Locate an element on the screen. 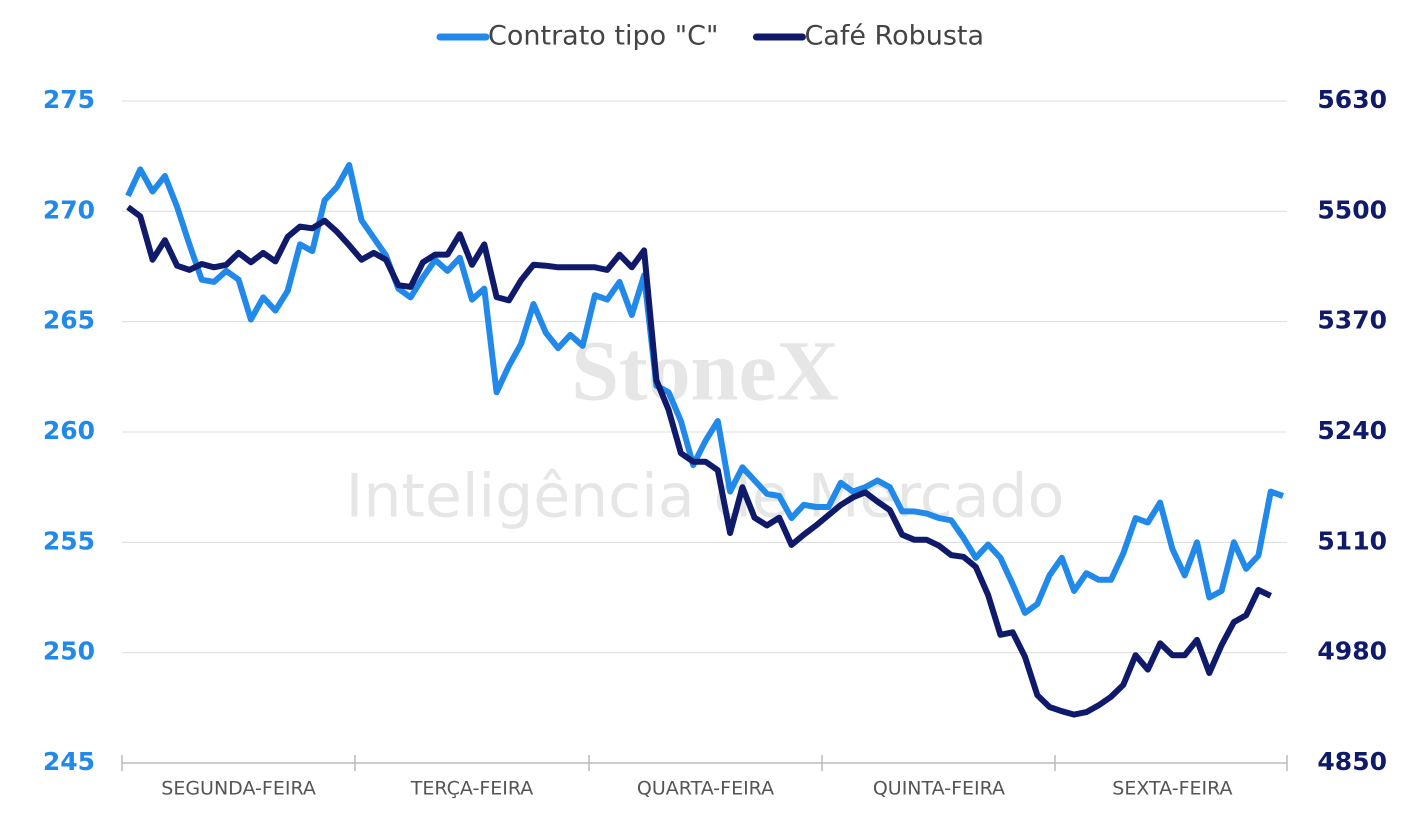  x-tick-label: QUARTA-FEIRA is located at coordinates (705, 789).